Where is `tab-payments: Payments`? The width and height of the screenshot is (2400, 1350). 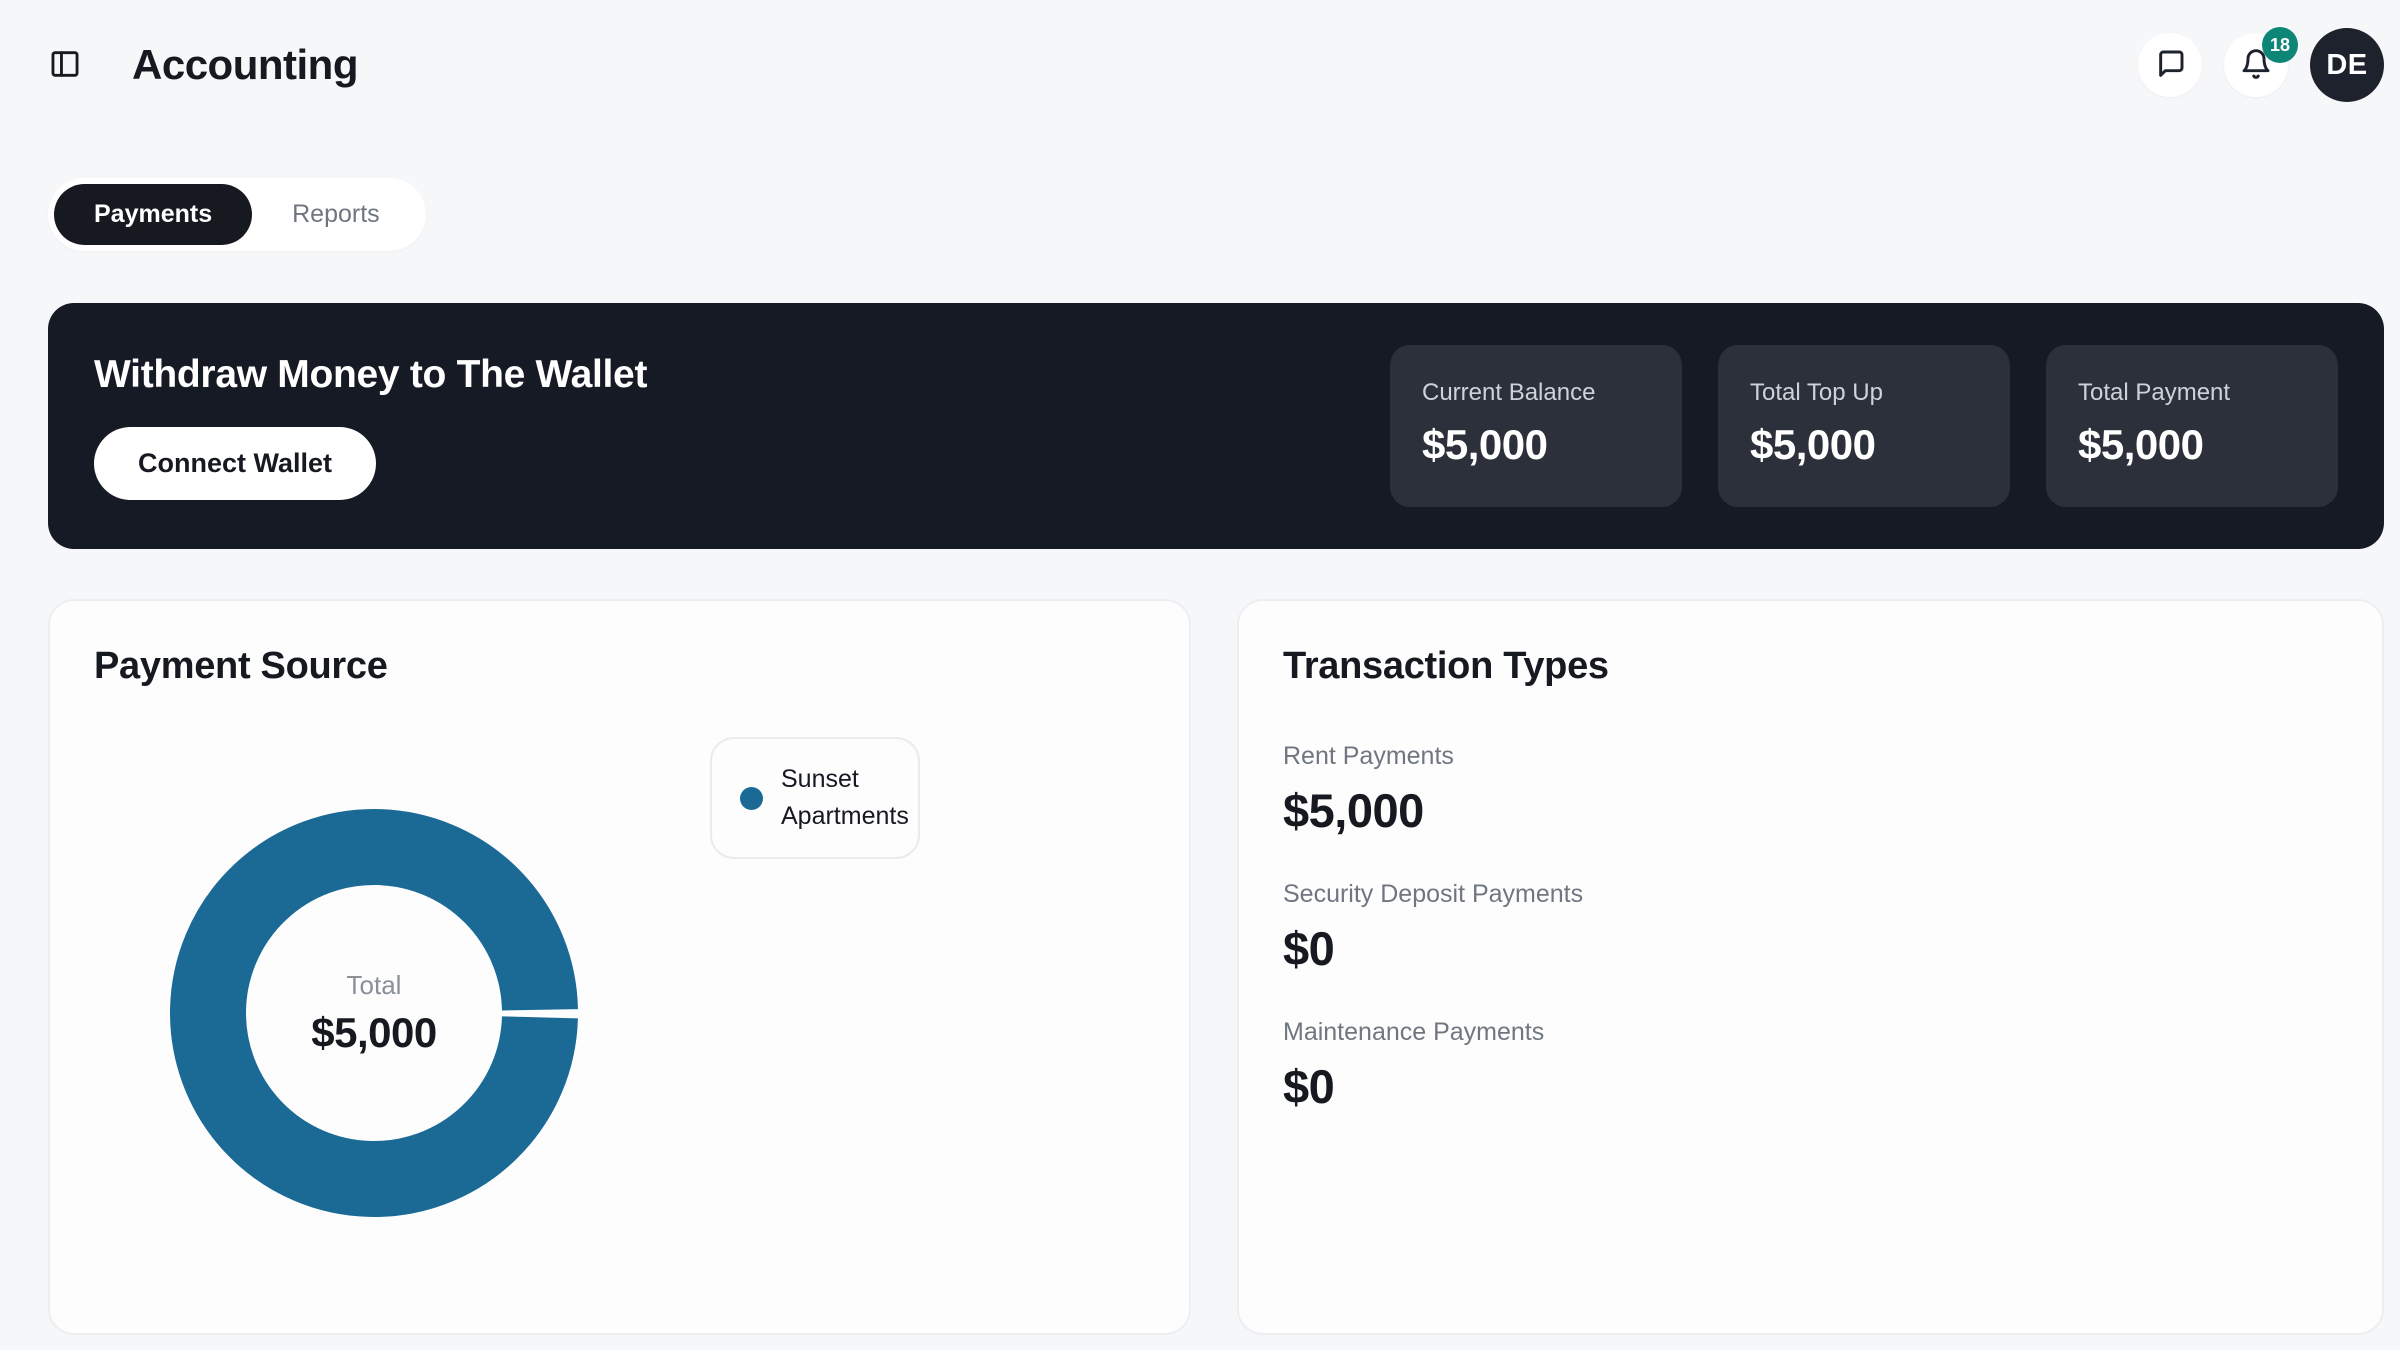
tab-payments: Payments is located at coordinates (153, 214).